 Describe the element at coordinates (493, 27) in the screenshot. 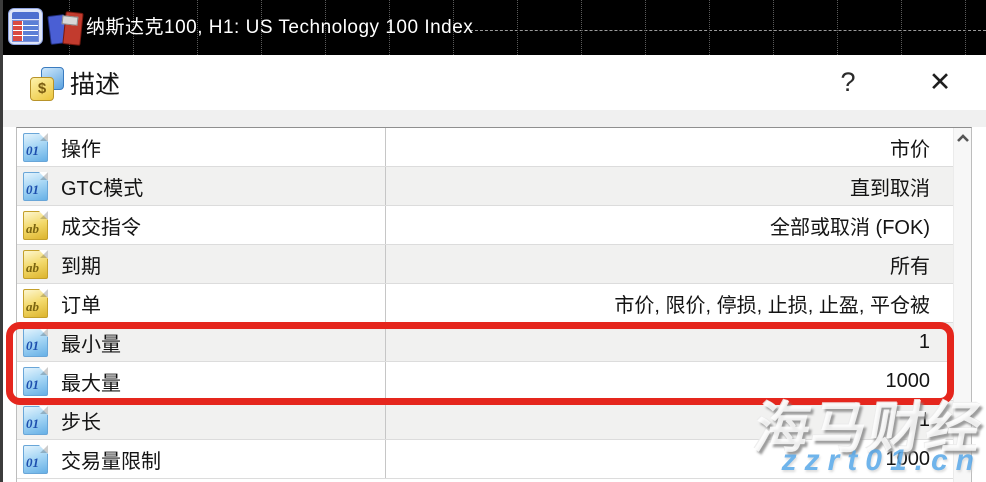

I see `chart-background: 纳斯达克100, H1: US Technology 100 Index` at that location.